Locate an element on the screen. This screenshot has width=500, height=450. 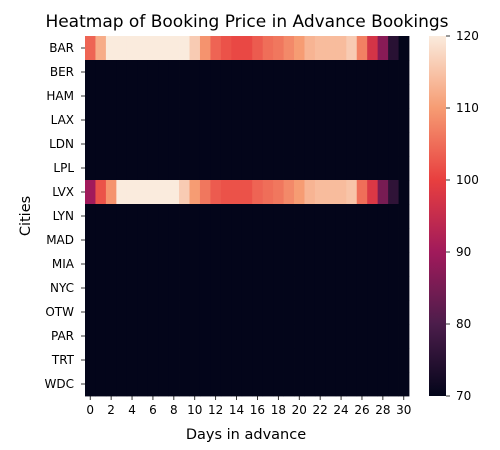
colorbar-tick-label-120: 120 is located at coordinates (467, 36).